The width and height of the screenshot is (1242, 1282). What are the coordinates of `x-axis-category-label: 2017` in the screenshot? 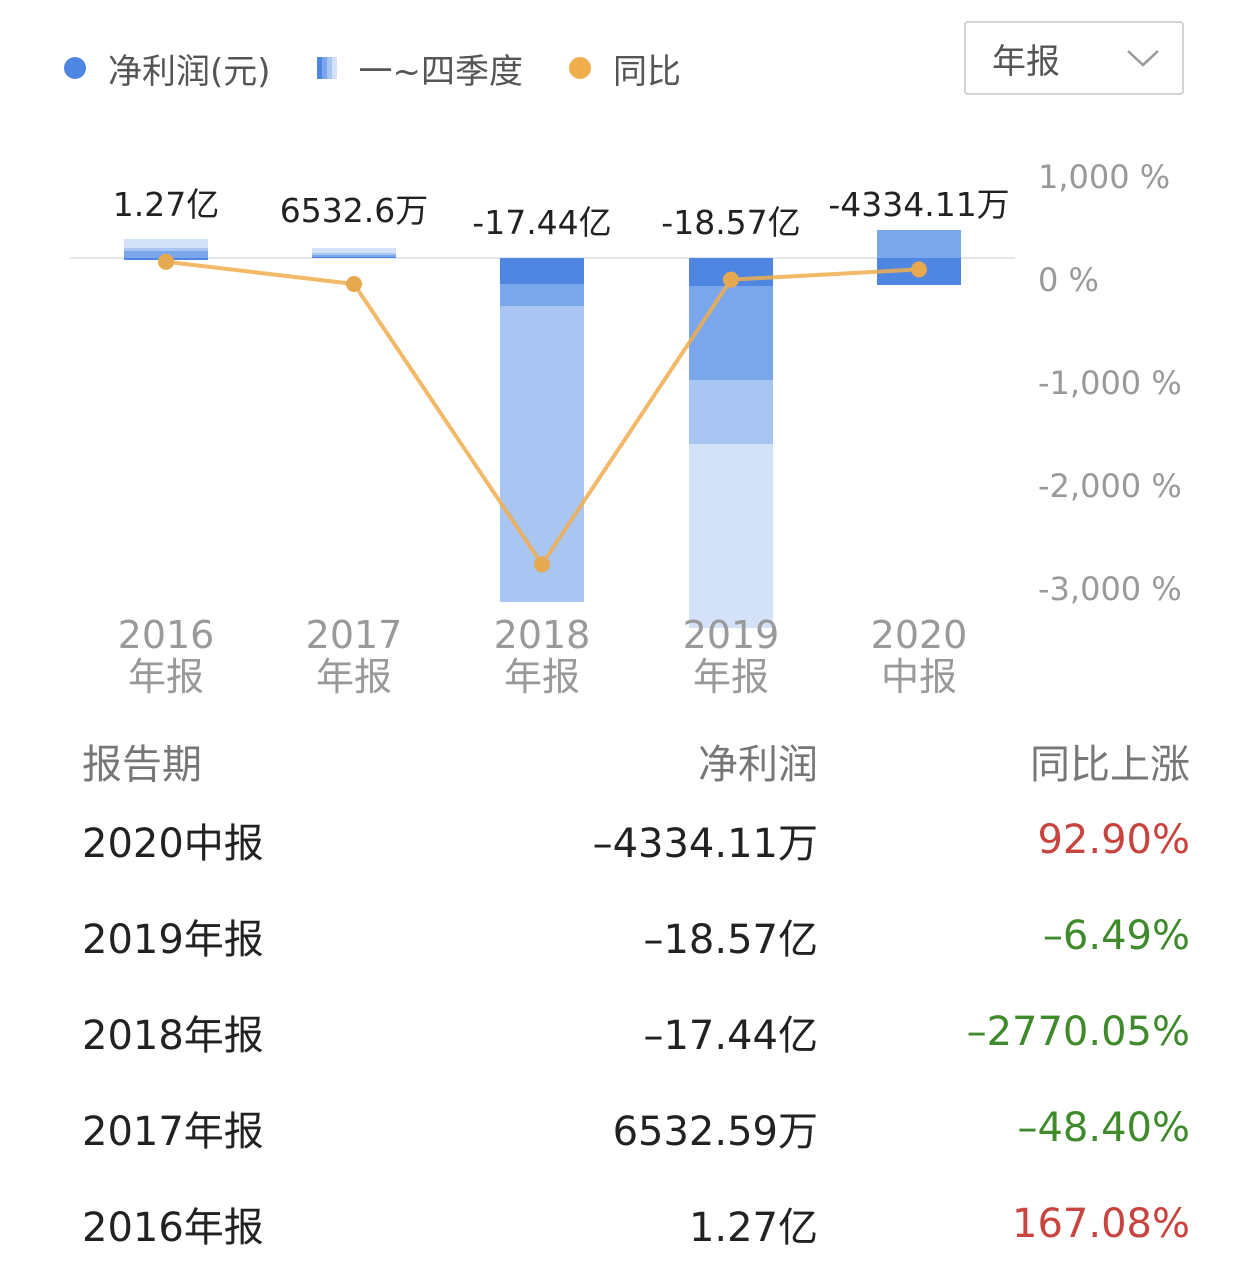 It's located at (354, 635).